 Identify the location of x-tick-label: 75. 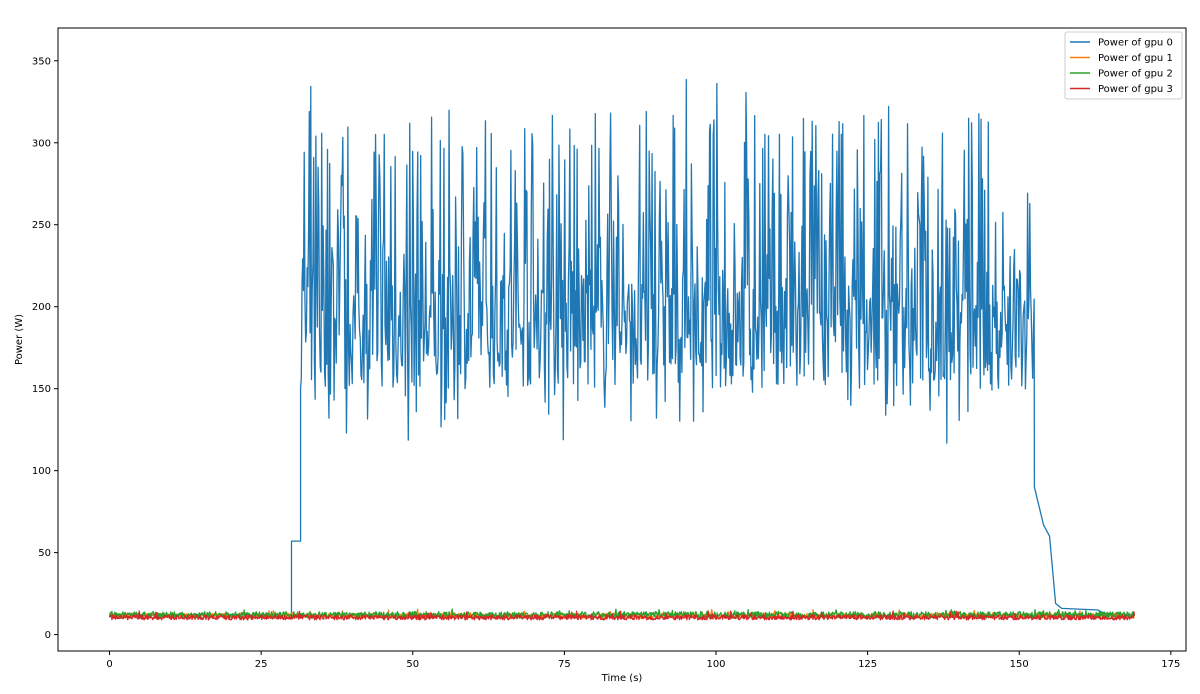
(564, 664).